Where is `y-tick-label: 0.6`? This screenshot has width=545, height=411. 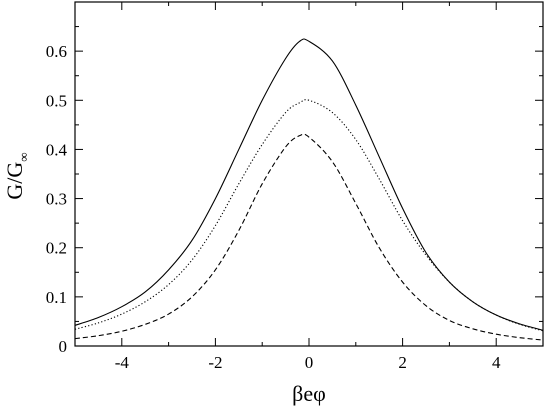 y-tick-label: 0.6 is located at coordinates (56, 51).